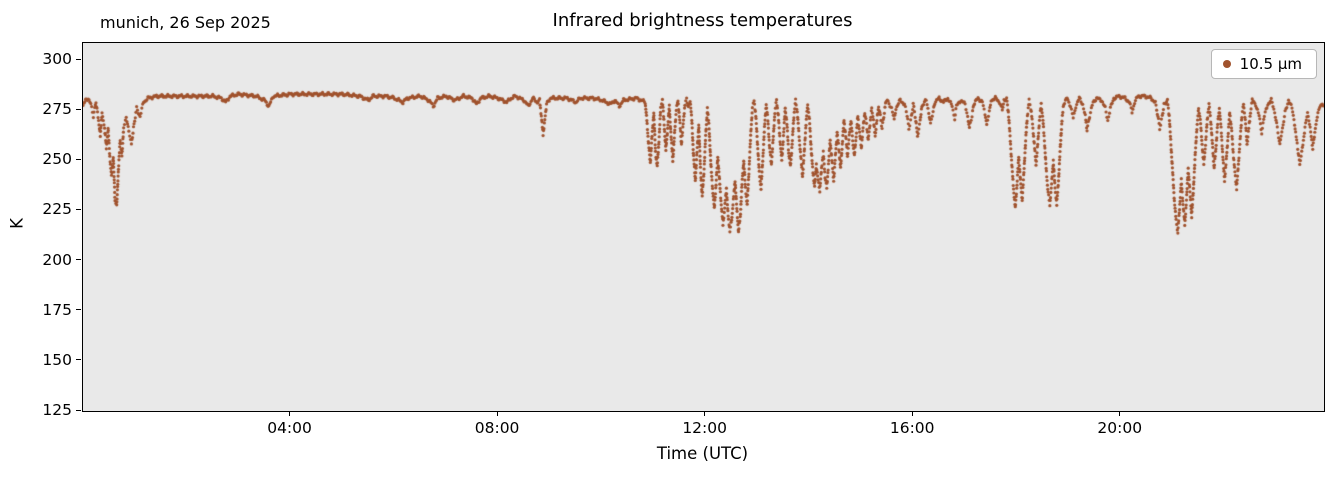 The height and width of the screenshot is (478, 1335). Describe the element at coordinates (704, 428) in the screenshot. I see `x-tick-label: 12:00` at that location.